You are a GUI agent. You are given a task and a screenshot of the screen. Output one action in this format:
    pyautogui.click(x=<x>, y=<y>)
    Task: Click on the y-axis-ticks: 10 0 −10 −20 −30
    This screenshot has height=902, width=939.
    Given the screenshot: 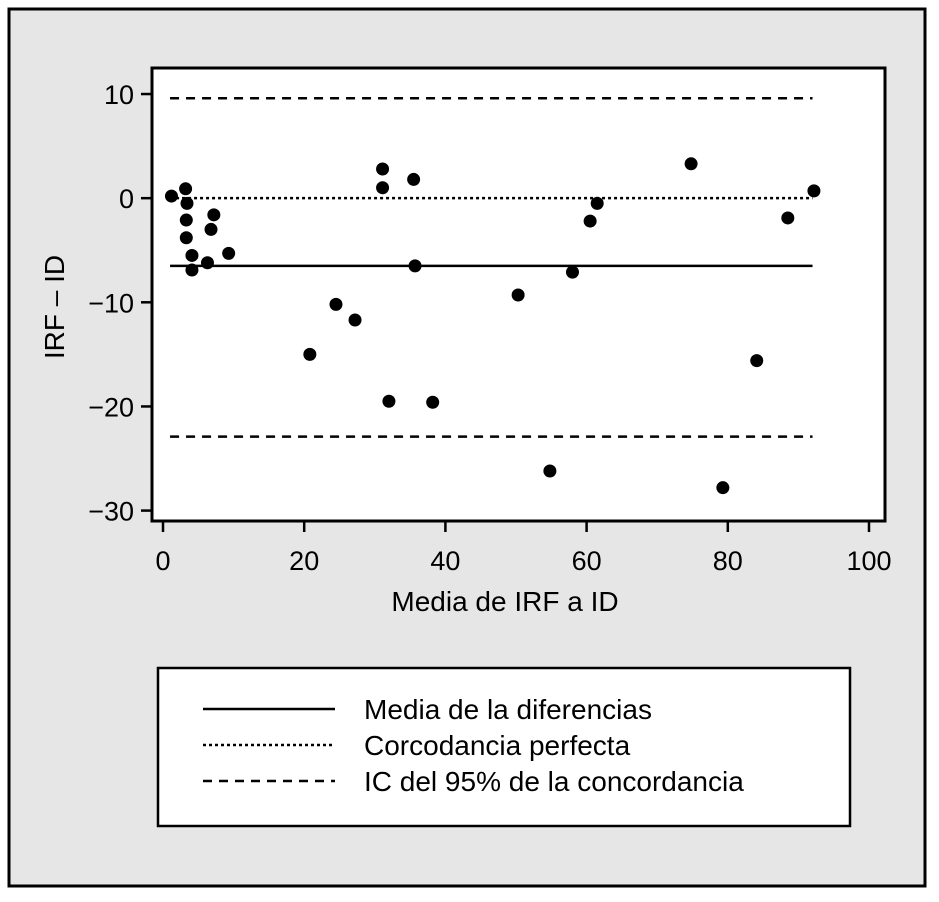 What is the action you would take?
    pyautogui.click(x=120, y=303)
    